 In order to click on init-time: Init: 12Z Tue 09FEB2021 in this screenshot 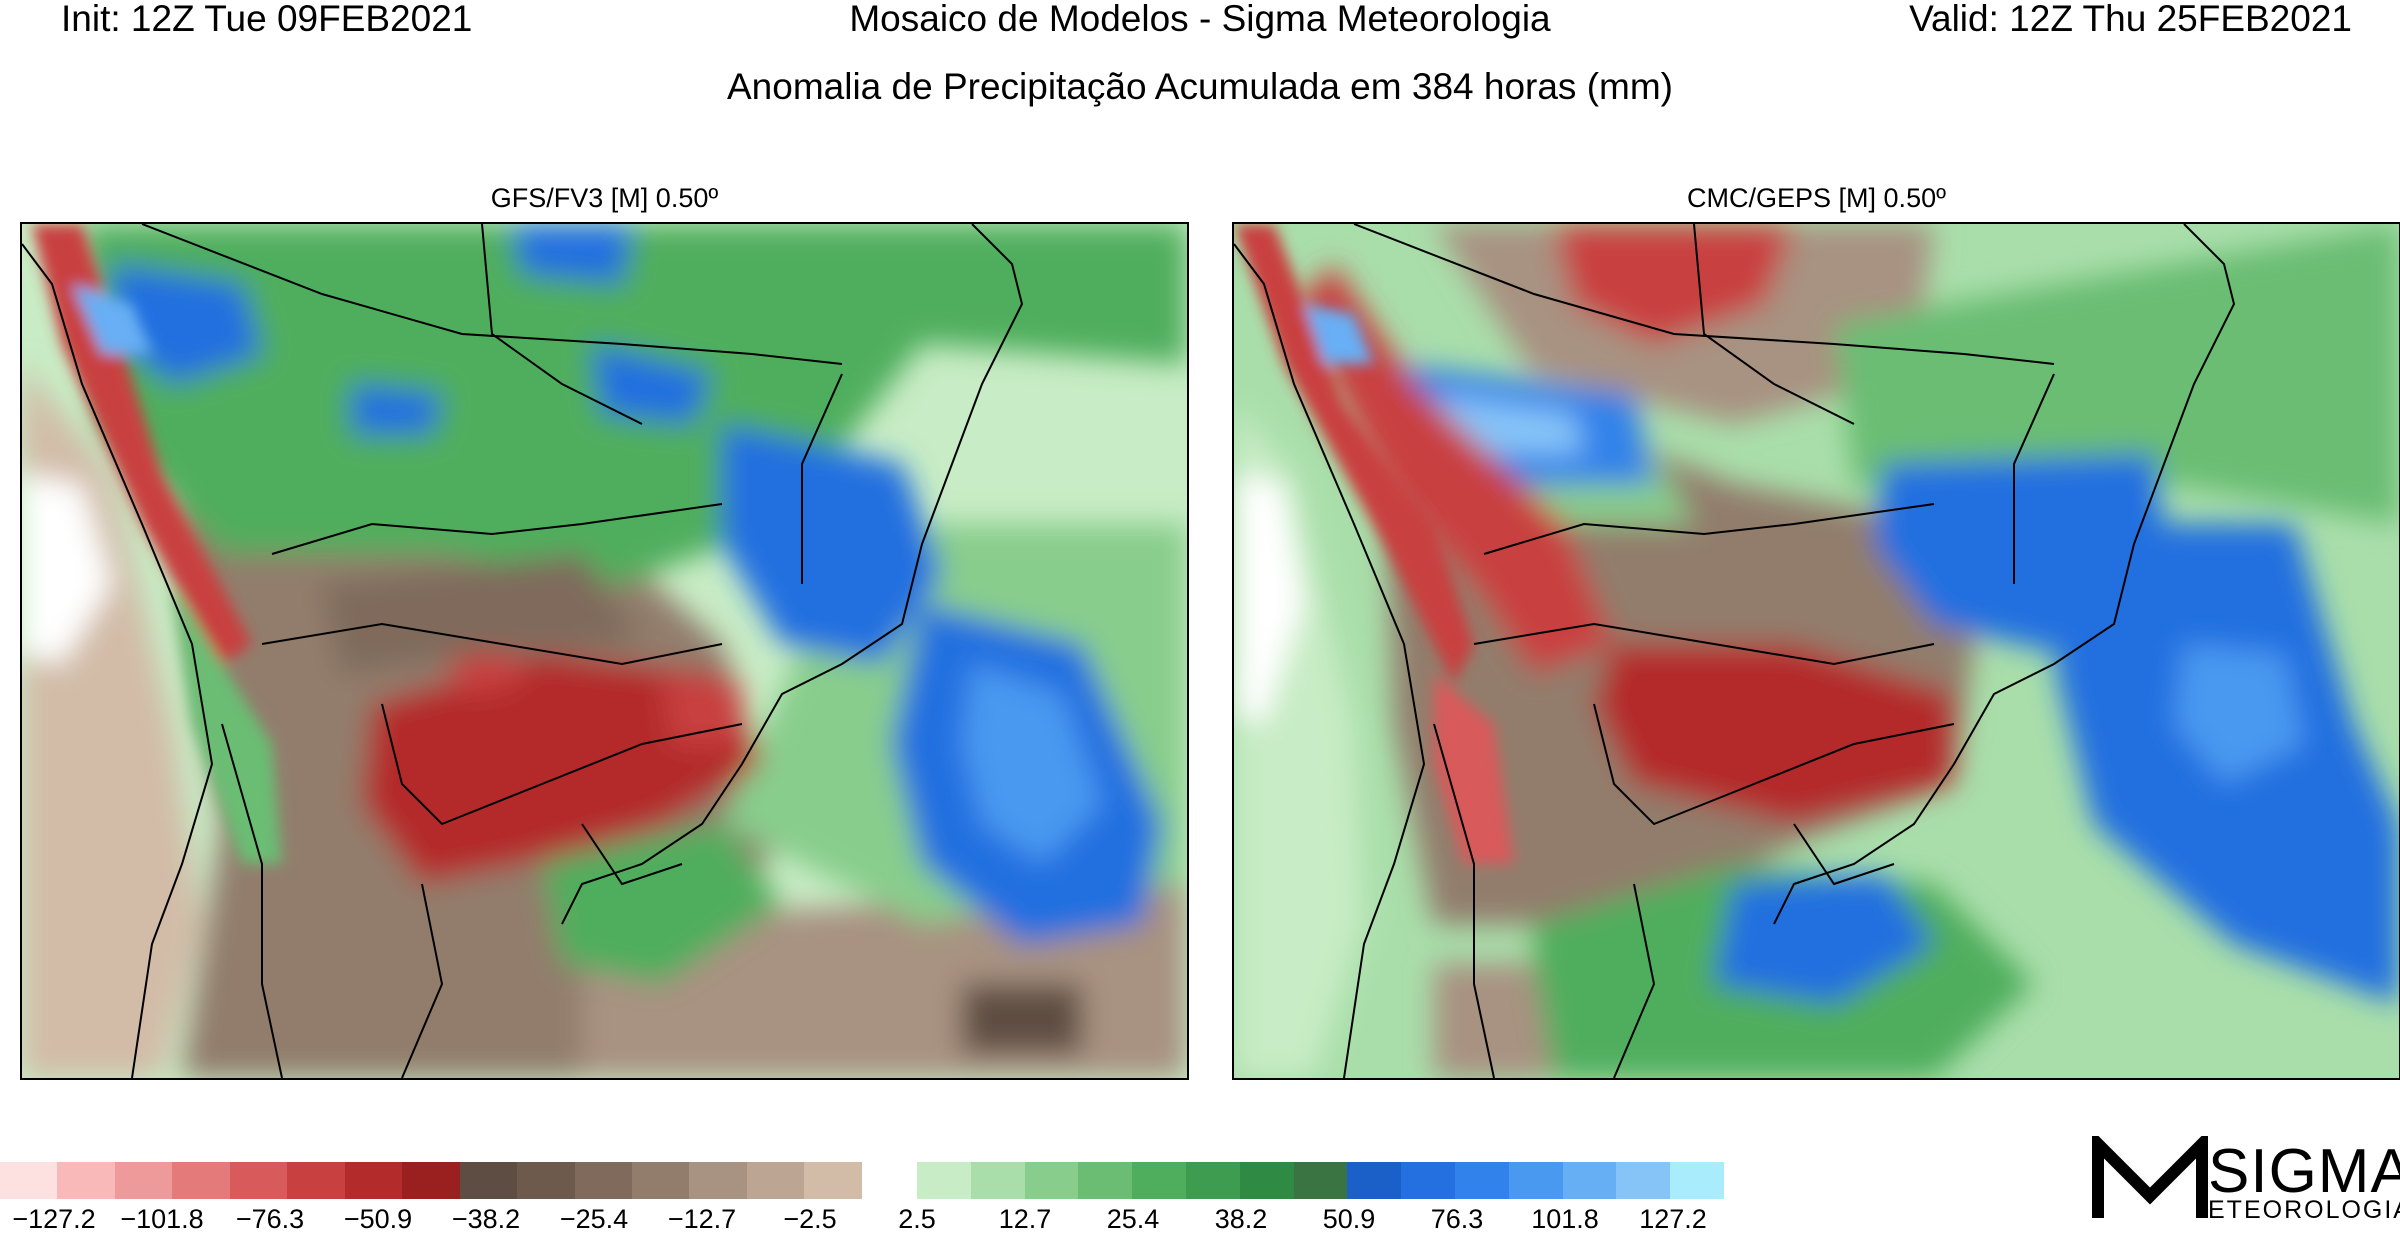, I will do `click(267, 19)`.